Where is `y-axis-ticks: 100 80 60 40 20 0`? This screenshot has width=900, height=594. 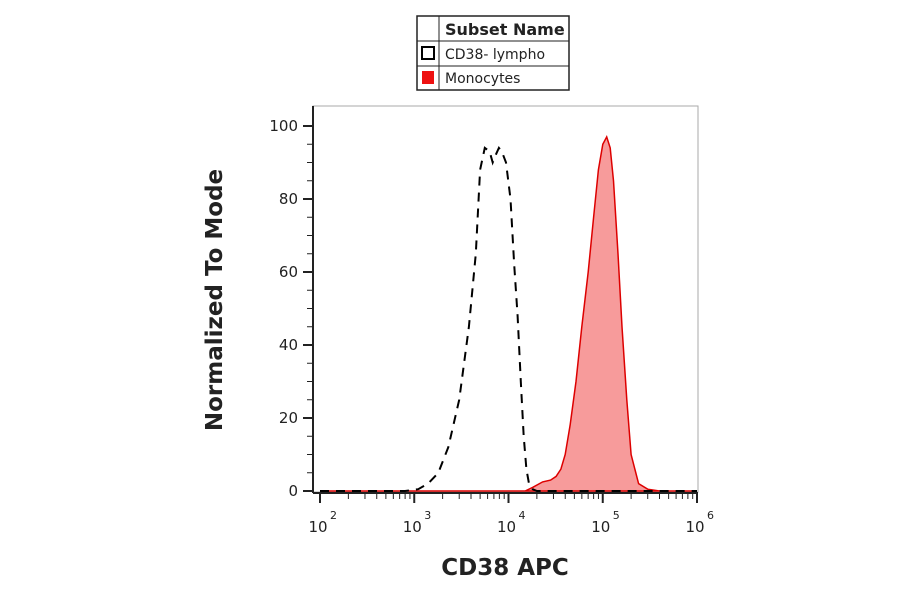
y-axis-ticks: 100 80 60 40 20 0 is located at coordinates (291, 308).